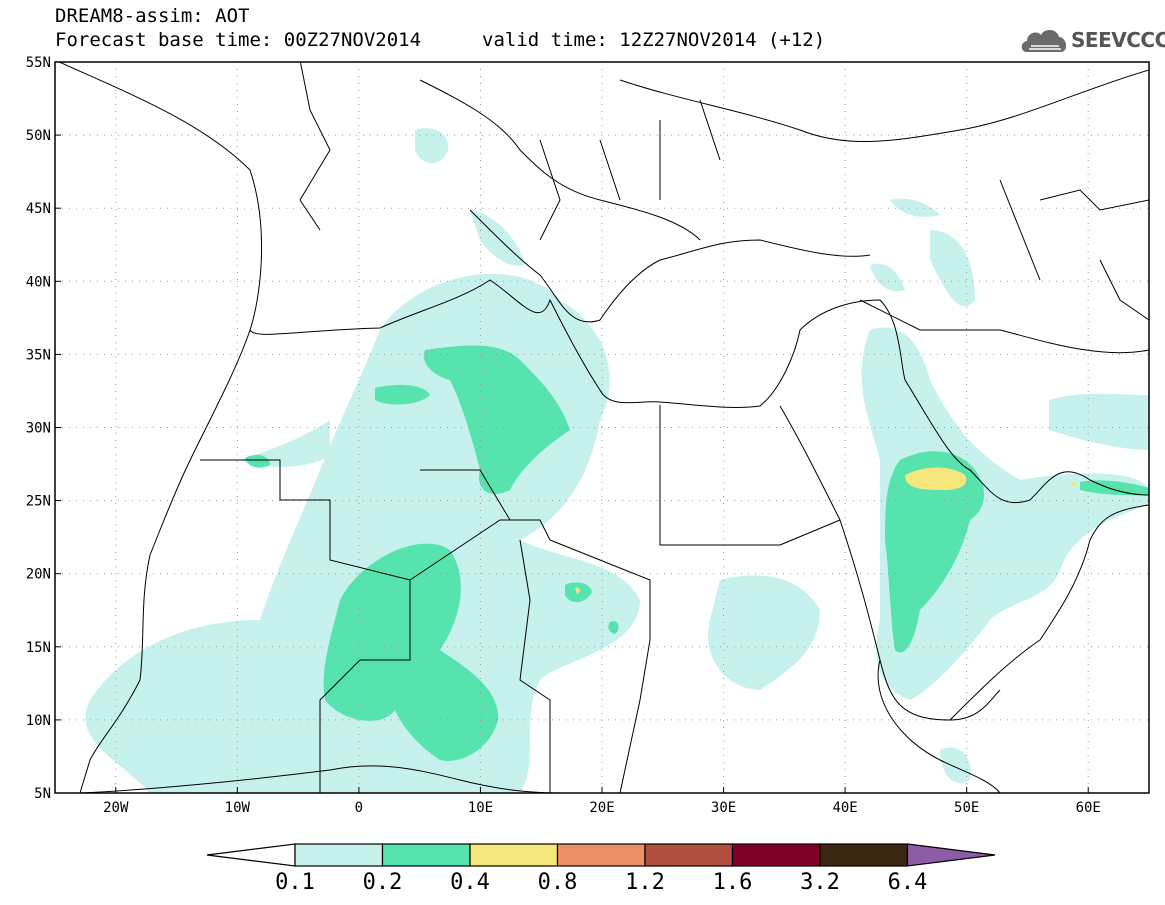 This screenshot has width=1165, height=905. I want to click on colorbar, so click(601, 855).